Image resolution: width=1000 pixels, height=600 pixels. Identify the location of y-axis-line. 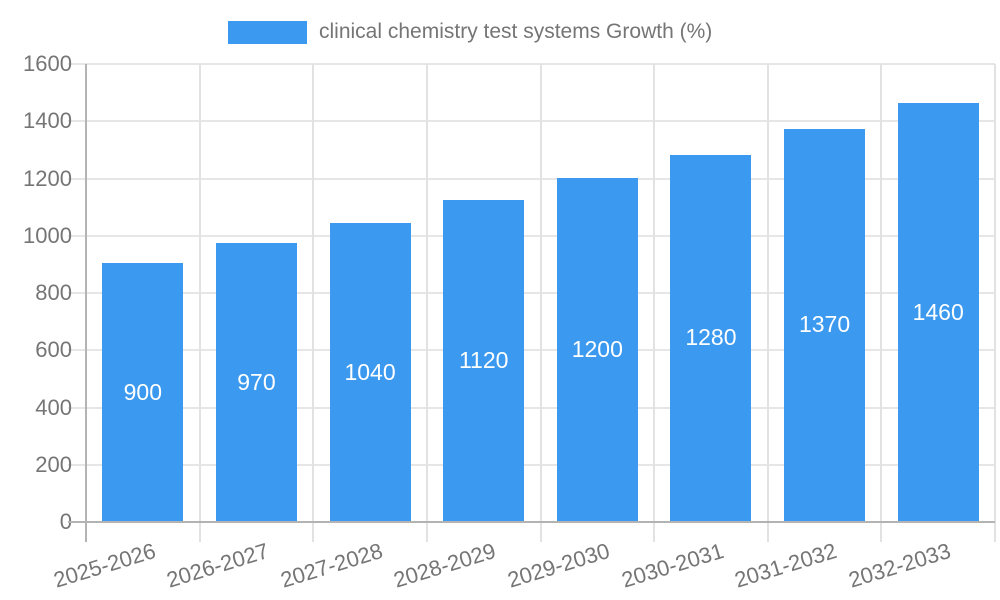
(86, 303).